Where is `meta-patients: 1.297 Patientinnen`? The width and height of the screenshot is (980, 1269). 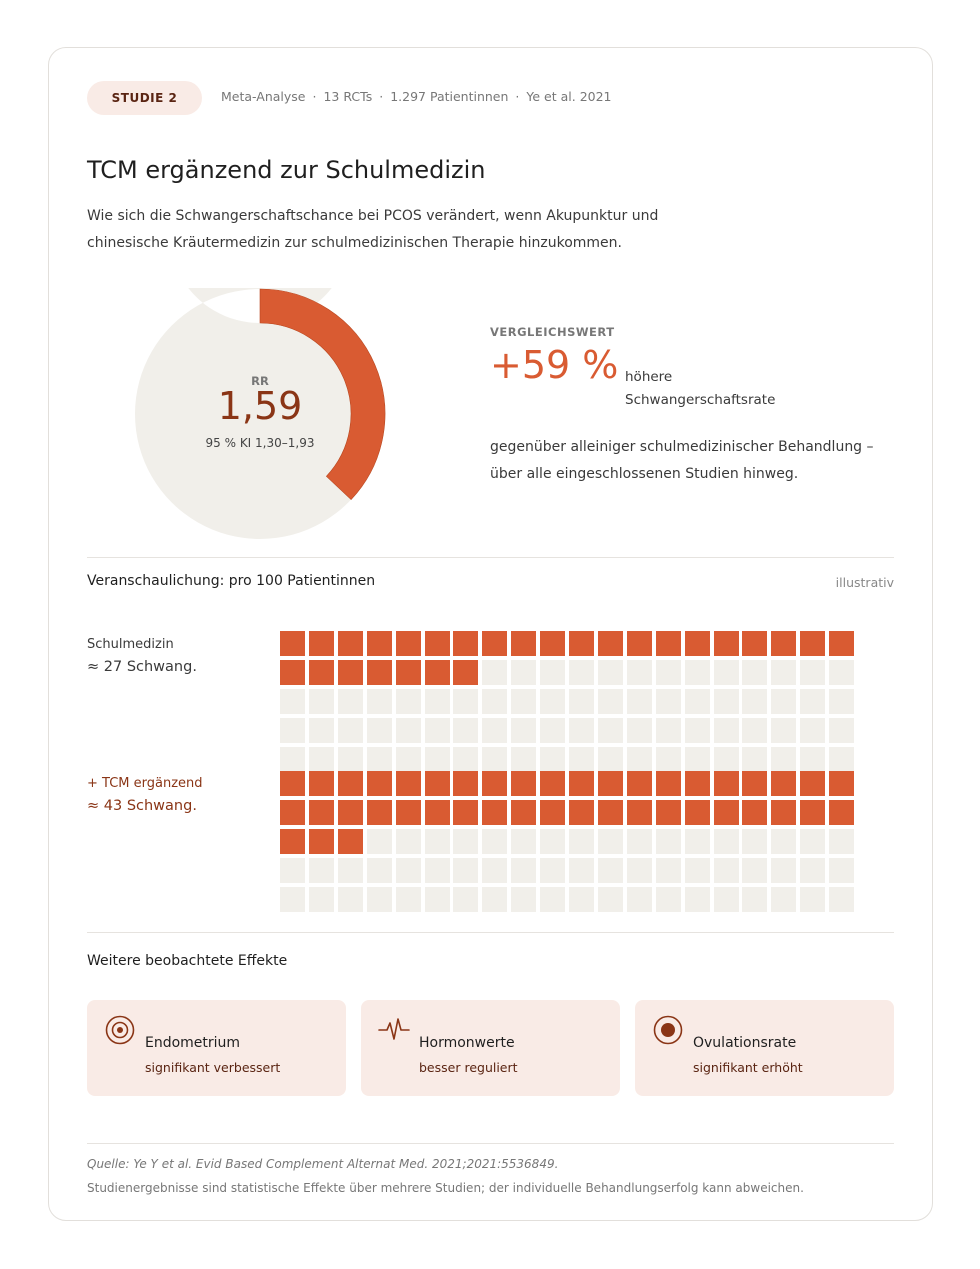 meta-patients: 1.297 Patientinnen is located at coordinates (449, 96).